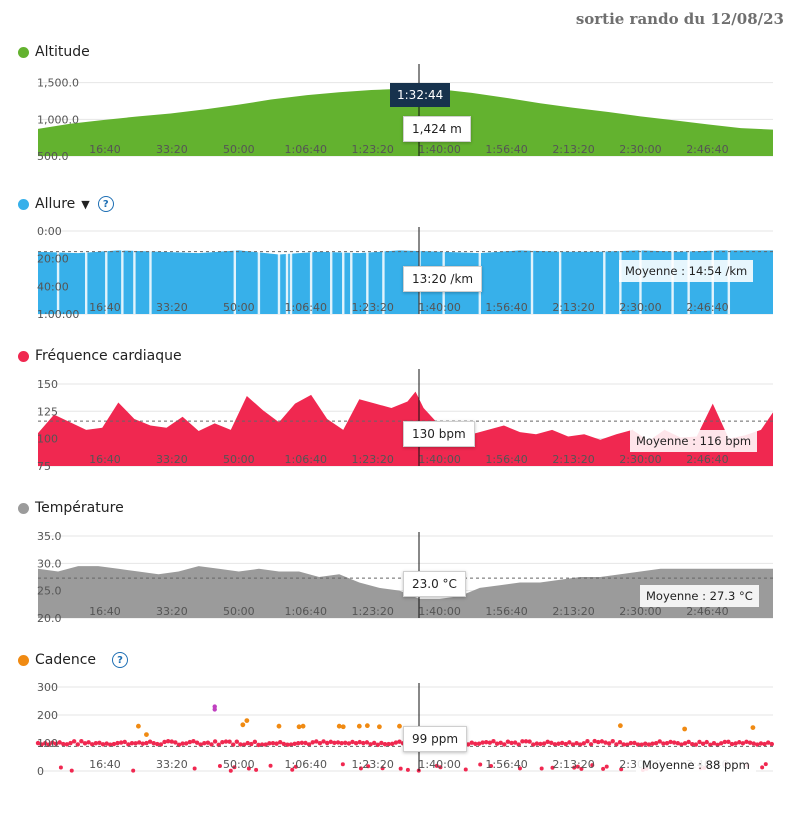 The image size is (800, 816). What do you see at coordinates (696, 765) in the screenshot?
I see `cadence-average-label: Moyenne : 88 ppm` at bounding box center [696, 765].